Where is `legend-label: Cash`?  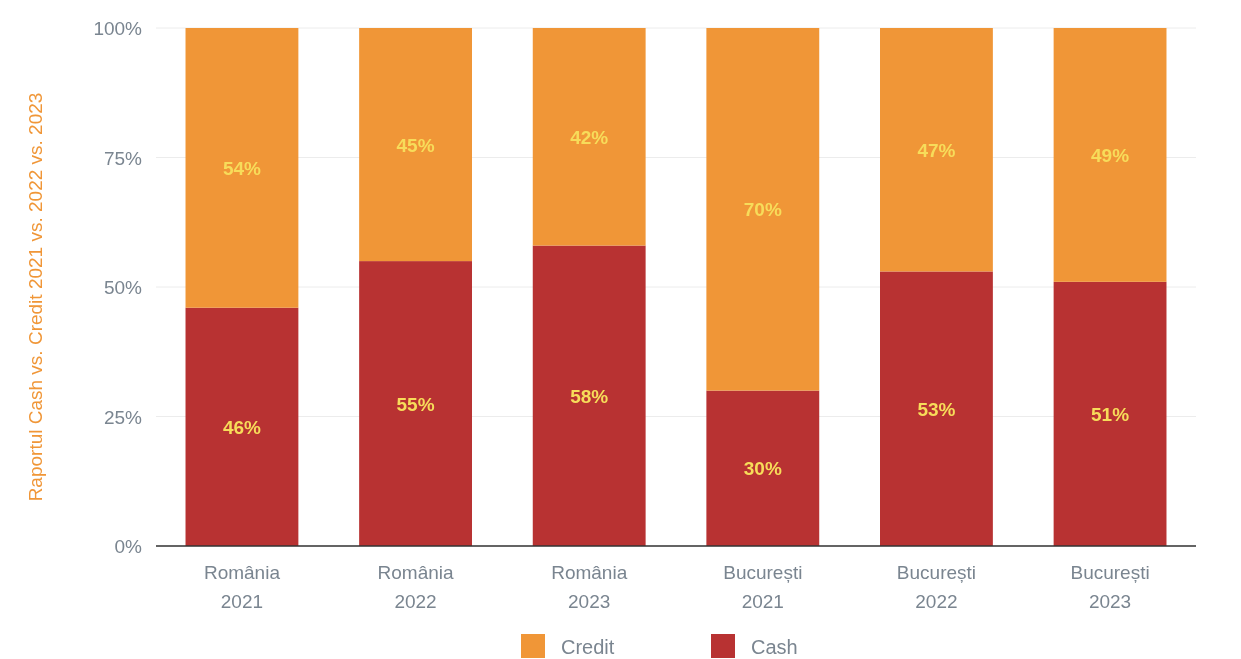
legend-label: Cash is located at coordinates (774, 647).